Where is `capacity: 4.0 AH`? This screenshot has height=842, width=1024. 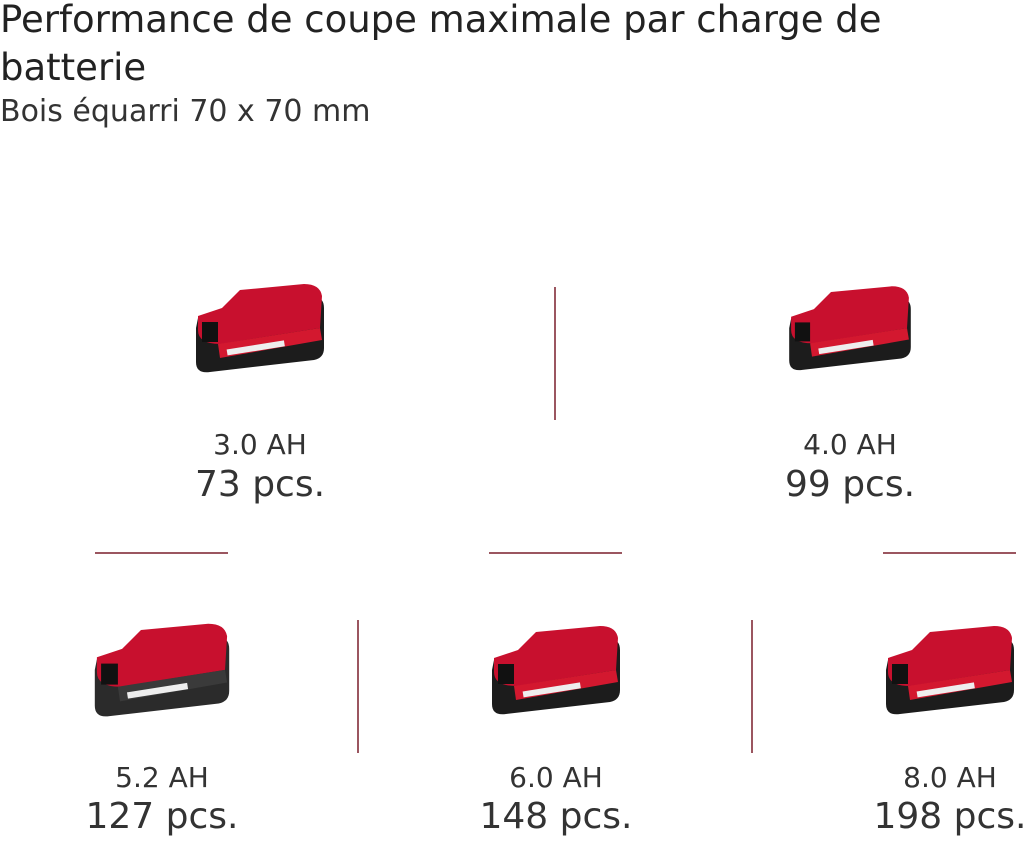
capacity: 4.0 AH is located at coordinates (850, 444).